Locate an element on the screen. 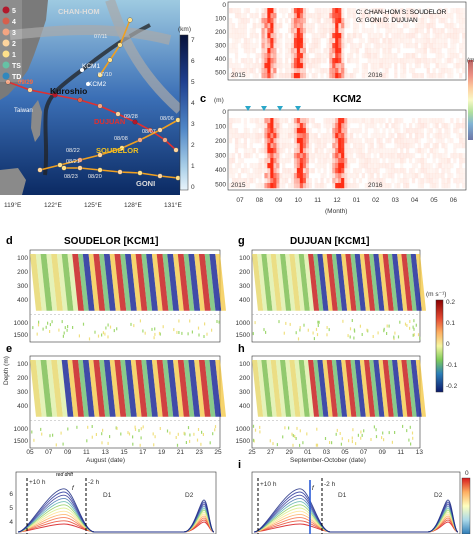 Image resolution: width=474 pixels, height=534 pixels. velocity-tick: 0.2 is located at coordinates (450, 302).